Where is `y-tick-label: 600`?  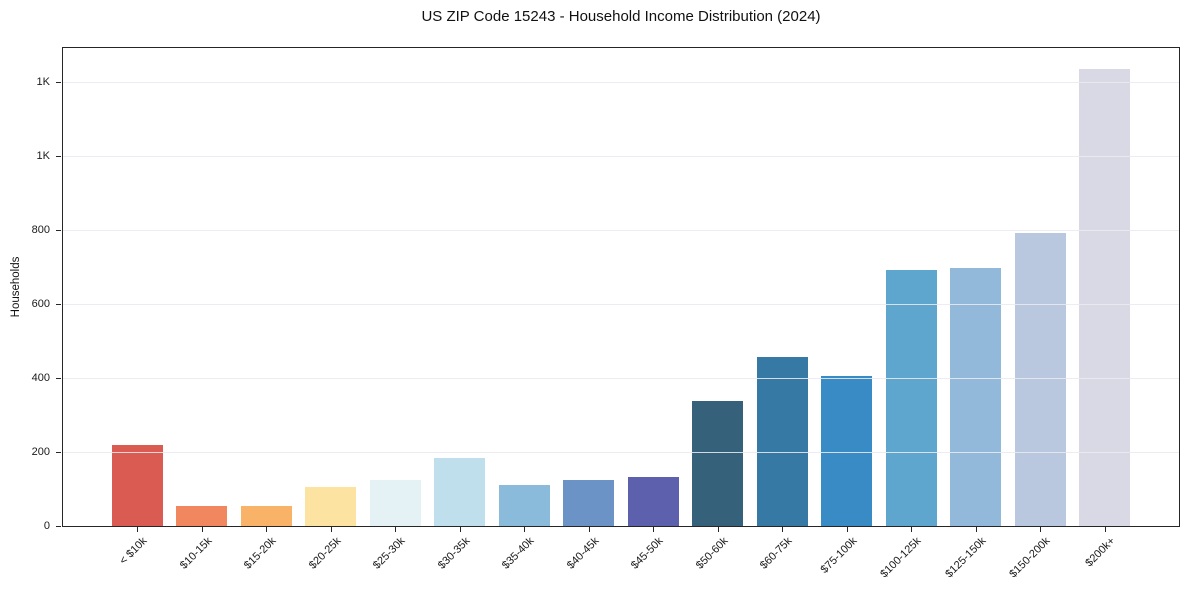 y-tick-label: 600 is located at coordinates (40, 303).